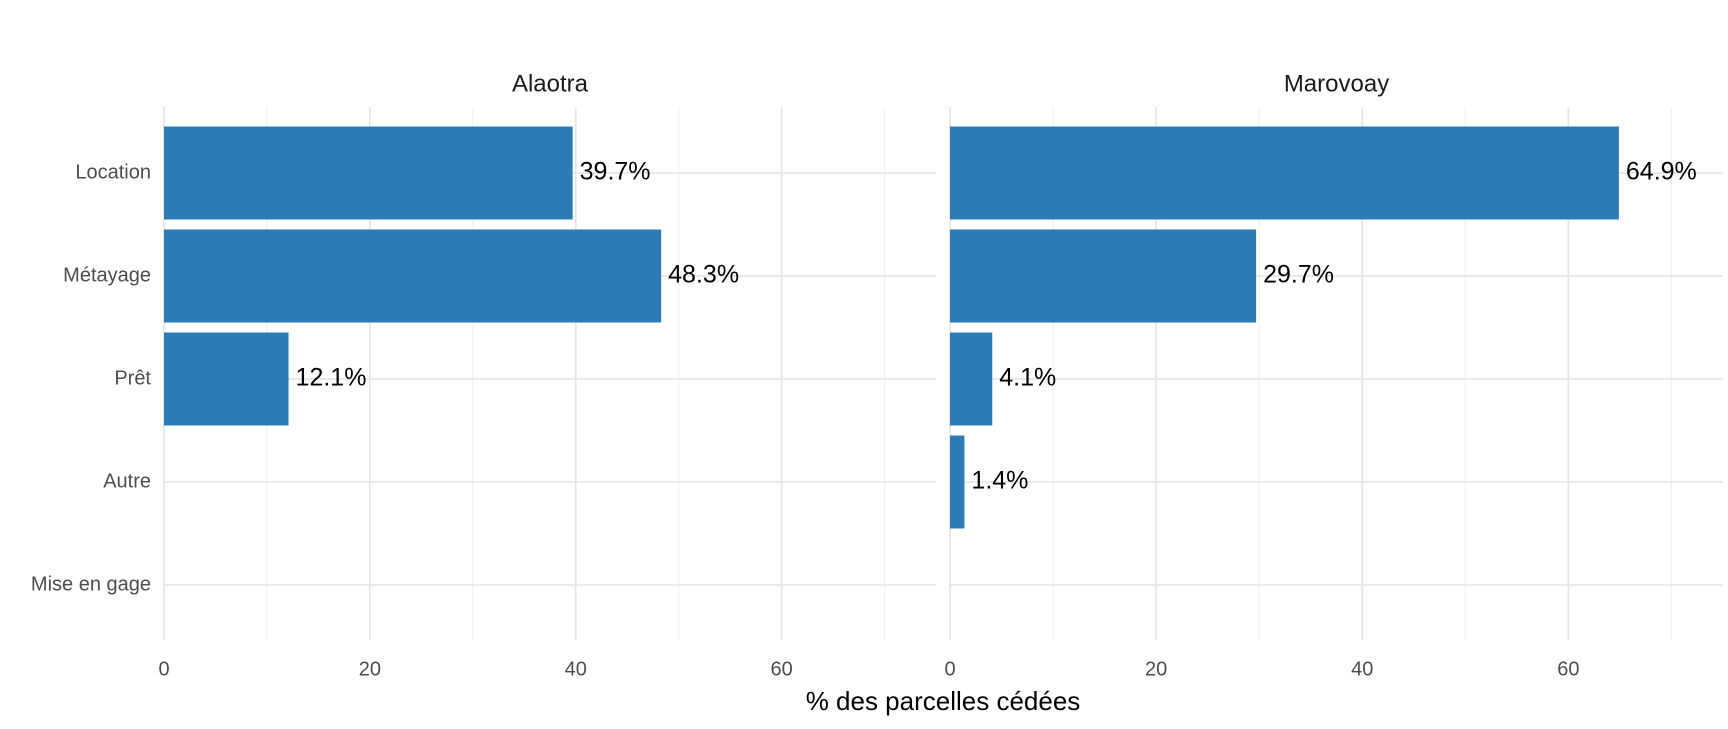  What do you see at coordinates (91, 584) in the screenshot?
I see `y-tick-label: Mise en gage` at bounding box center [91, 584].